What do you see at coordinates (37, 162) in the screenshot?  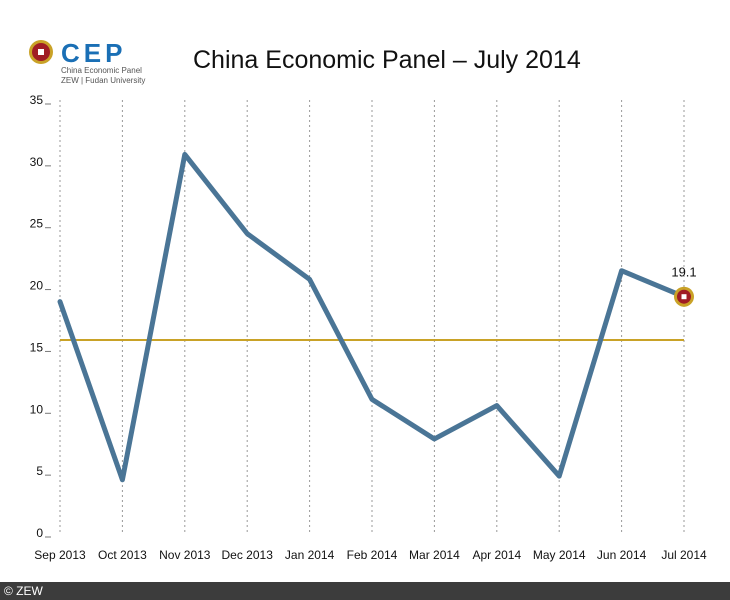 I see `y-tick-label: 30` at bounding box center [37, 162].